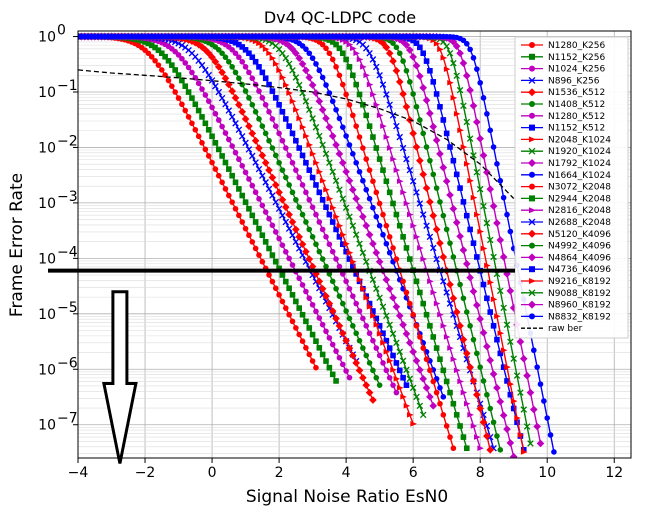 This screenshot has height=516, width=649. Describe the element at coordinates (579, 152) in the screenshot. I see `legend-label: N1920_K1024` at that location.